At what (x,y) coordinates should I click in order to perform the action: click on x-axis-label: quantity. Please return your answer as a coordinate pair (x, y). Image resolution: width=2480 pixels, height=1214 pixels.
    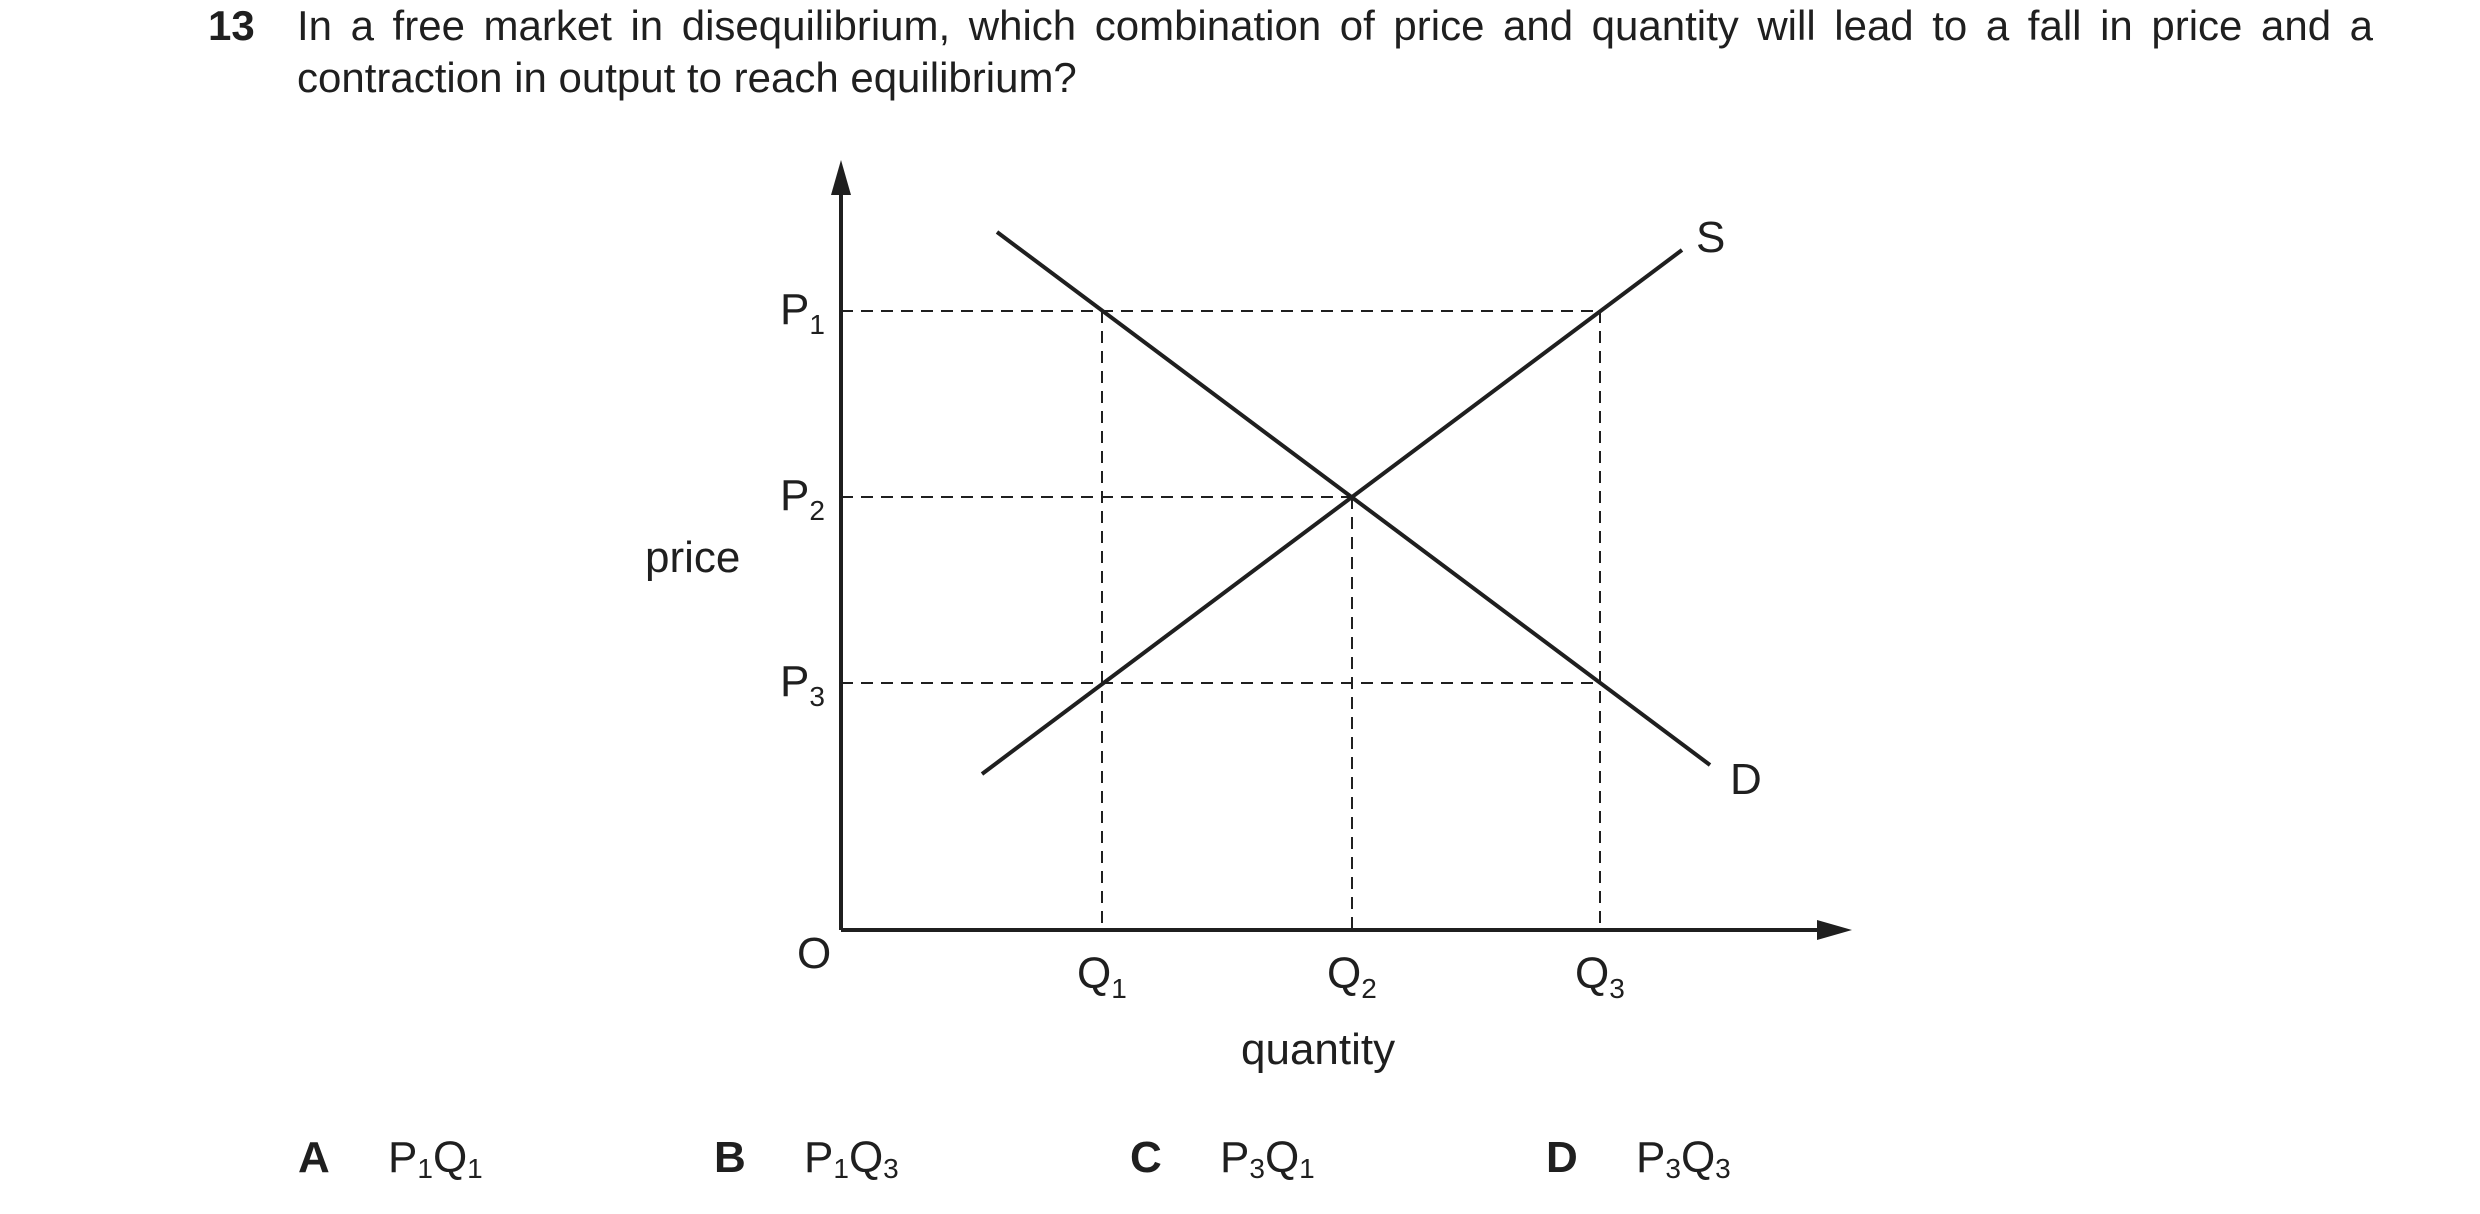
    Looking at the image, I should click on (1318, 1049).